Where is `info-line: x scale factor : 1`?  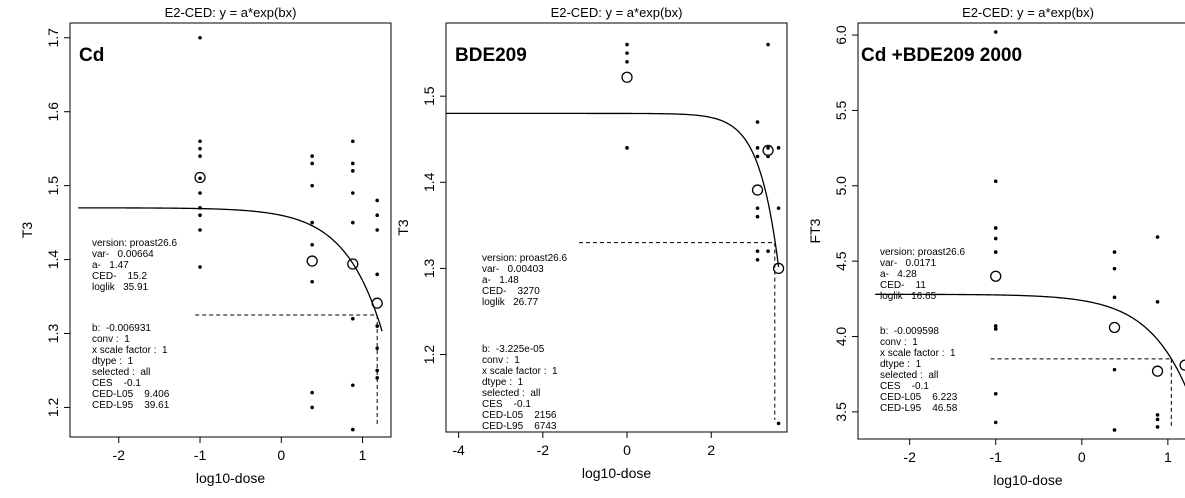
info-line: x scale factor : 1 is located at coordinates (520, 371).